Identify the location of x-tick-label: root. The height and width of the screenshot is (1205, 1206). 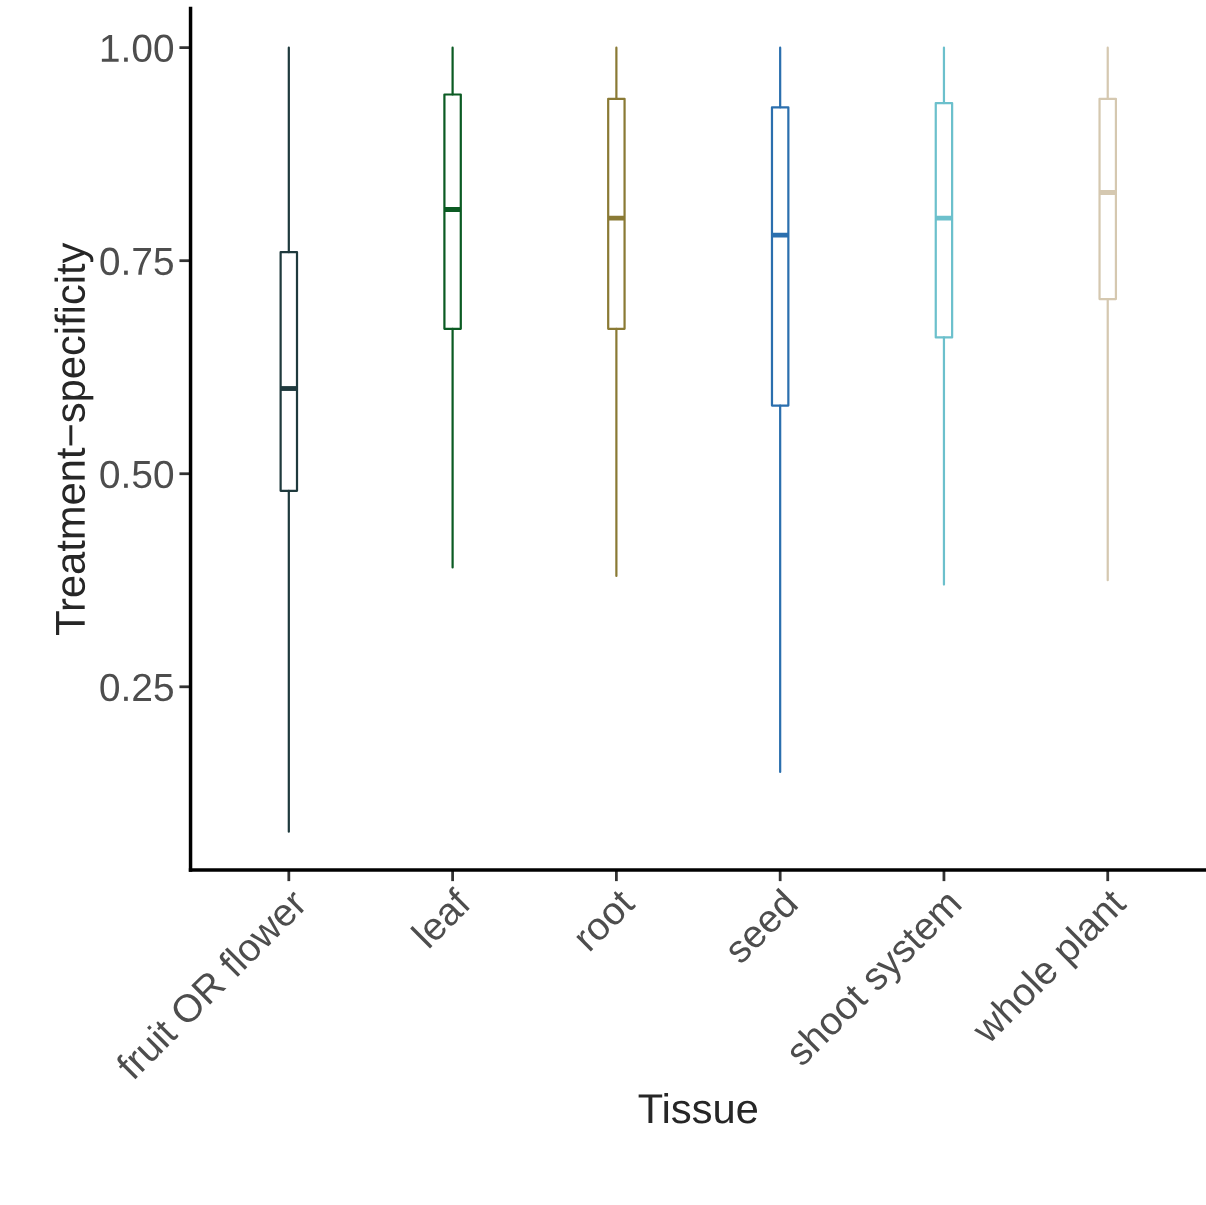
(604, 920).